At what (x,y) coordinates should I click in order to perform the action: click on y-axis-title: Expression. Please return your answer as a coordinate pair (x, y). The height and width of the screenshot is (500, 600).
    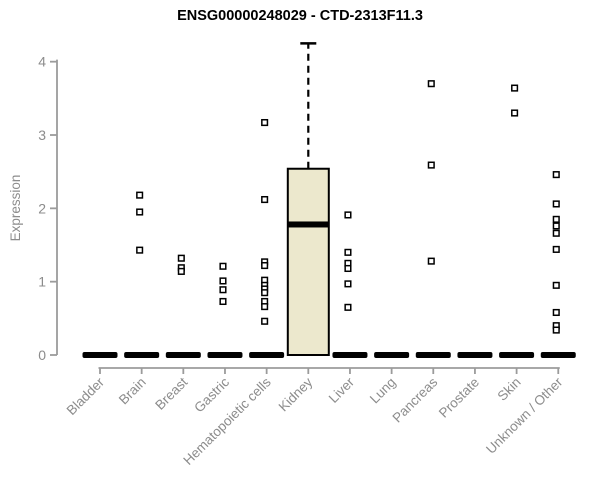
    Looking at the image, I should click on (15, 208).